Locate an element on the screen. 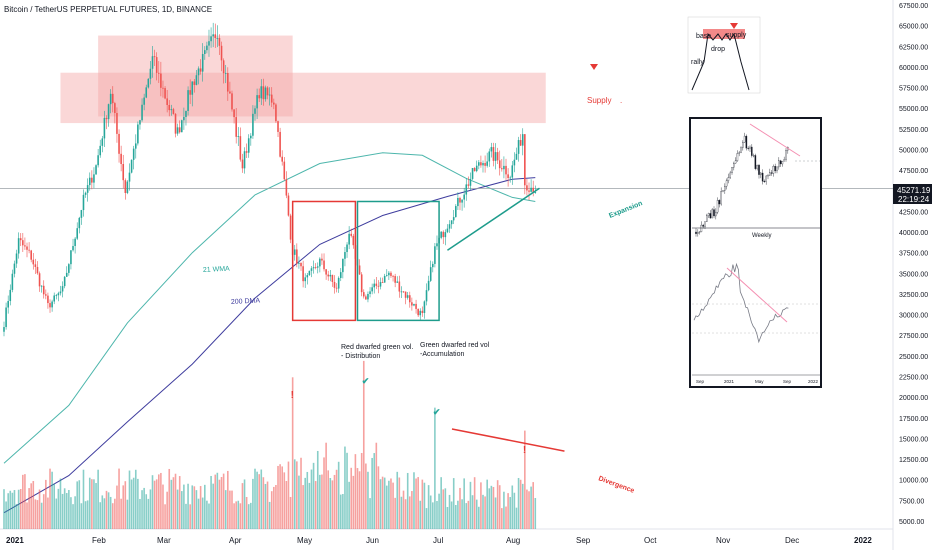 This screenshot has width=932, height=550. price-tag-countdown: 22:19:24 is located at coordinates (914, 199).